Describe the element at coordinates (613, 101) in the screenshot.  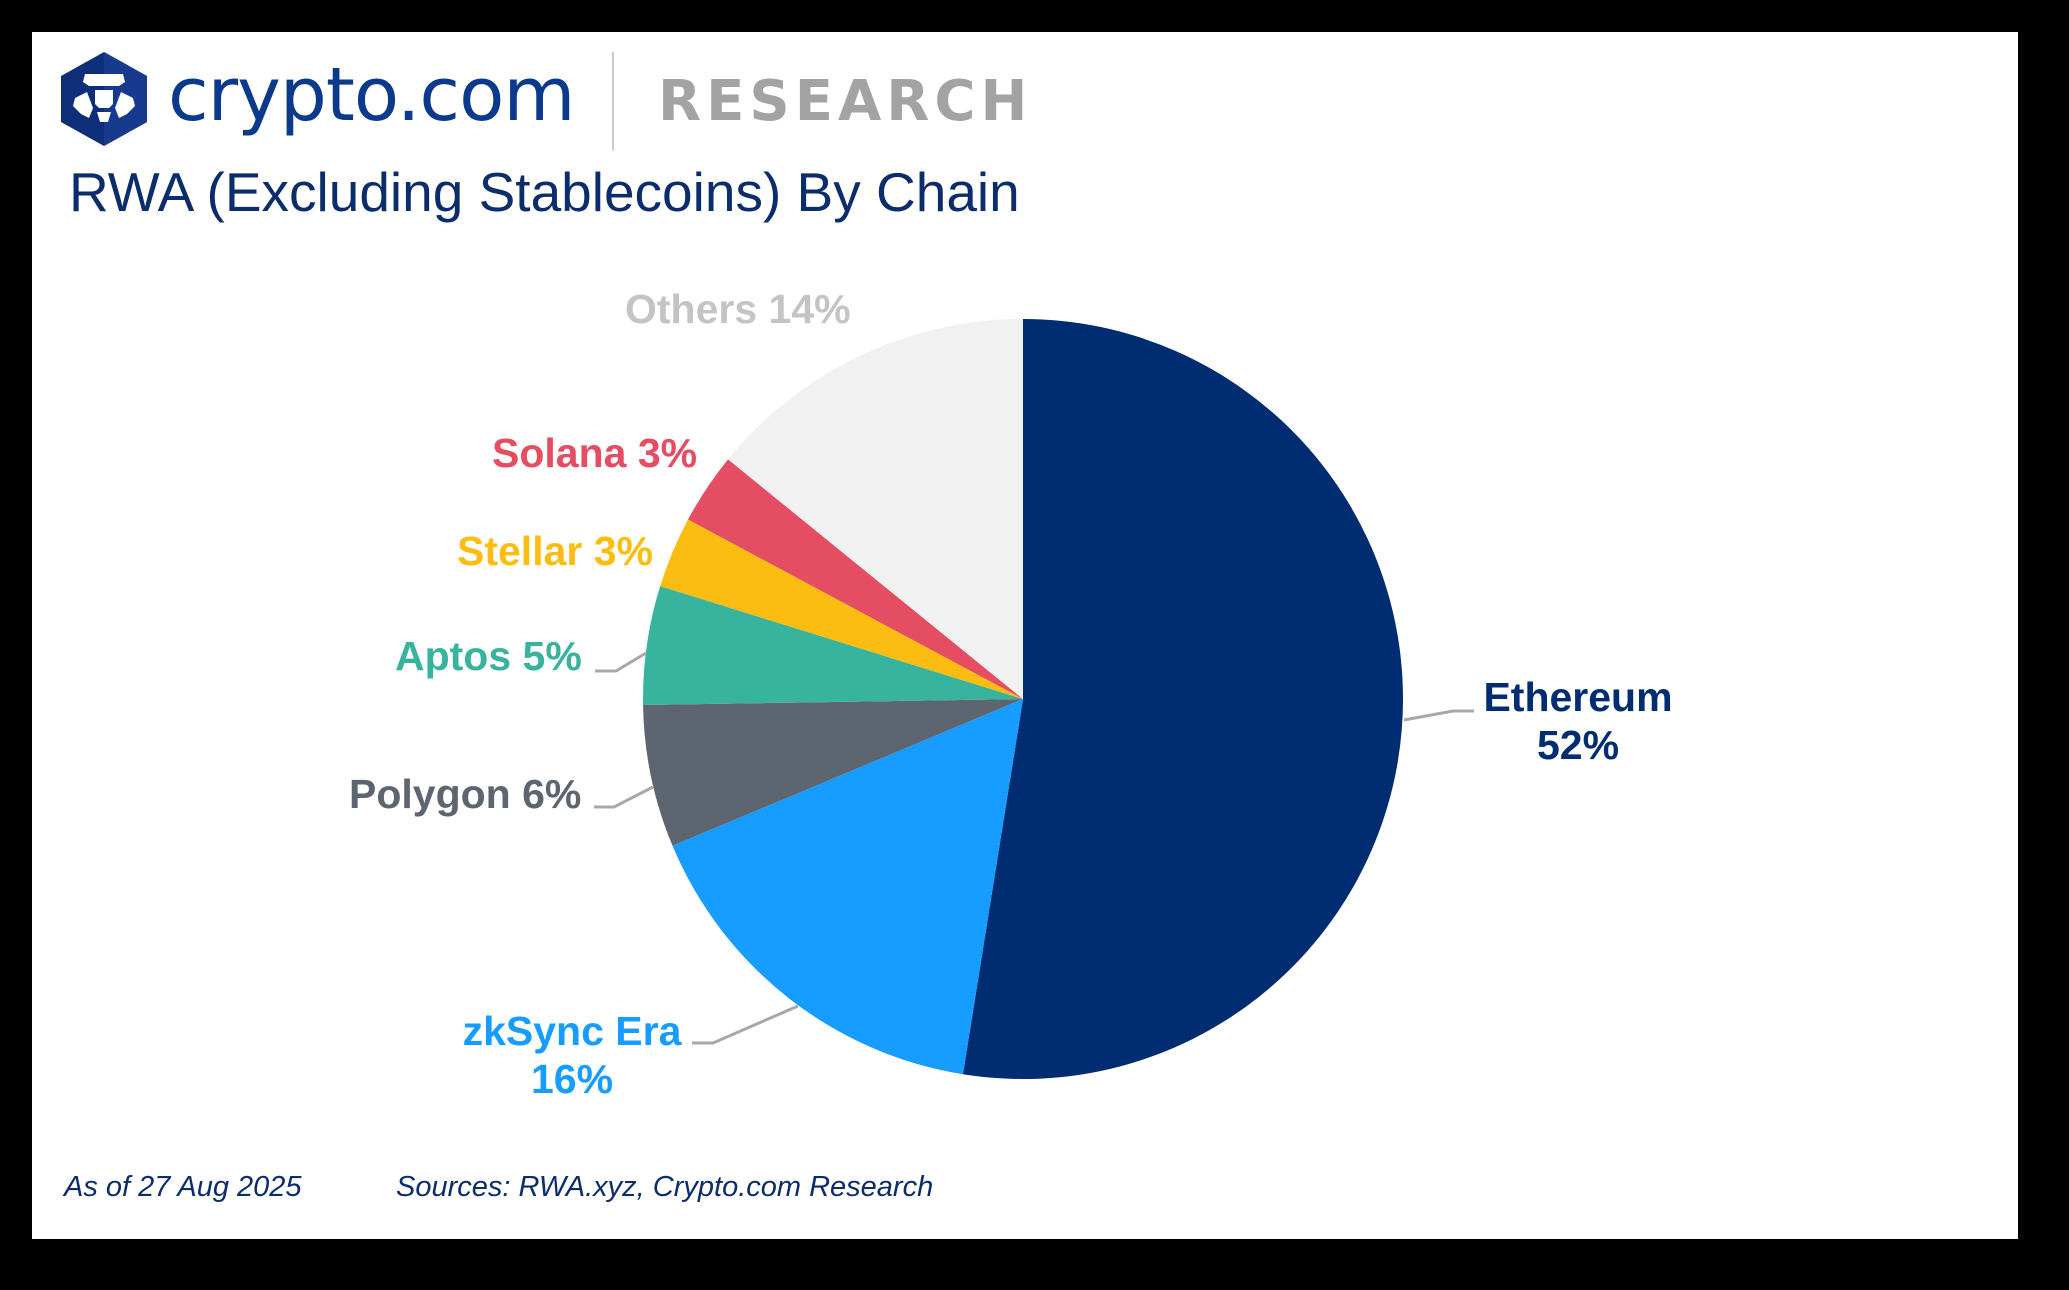
I see `header-divider` at that location.